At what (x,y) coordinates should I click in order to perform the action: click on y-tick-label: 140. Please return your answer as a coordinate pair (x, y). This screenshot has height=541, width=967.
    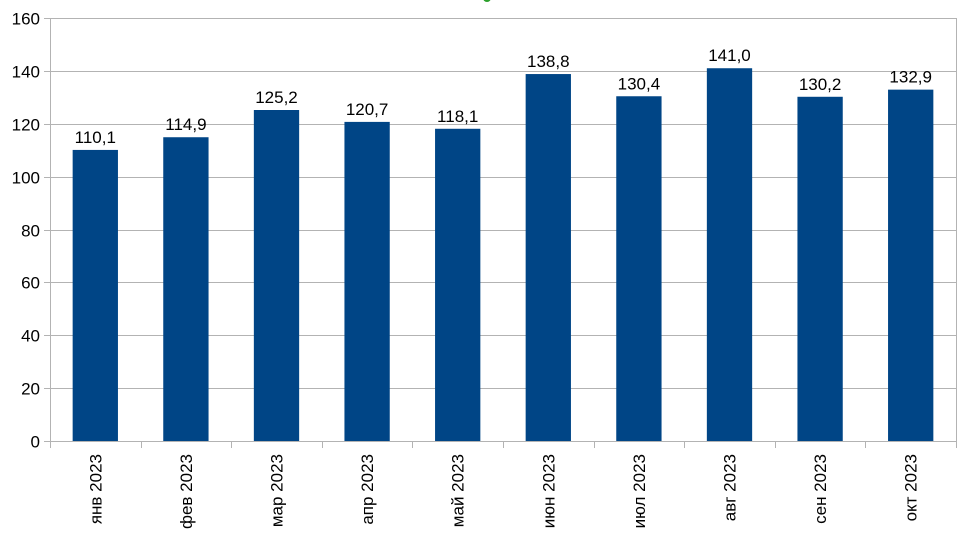
    Looking at the image, I should click on (26, 72).